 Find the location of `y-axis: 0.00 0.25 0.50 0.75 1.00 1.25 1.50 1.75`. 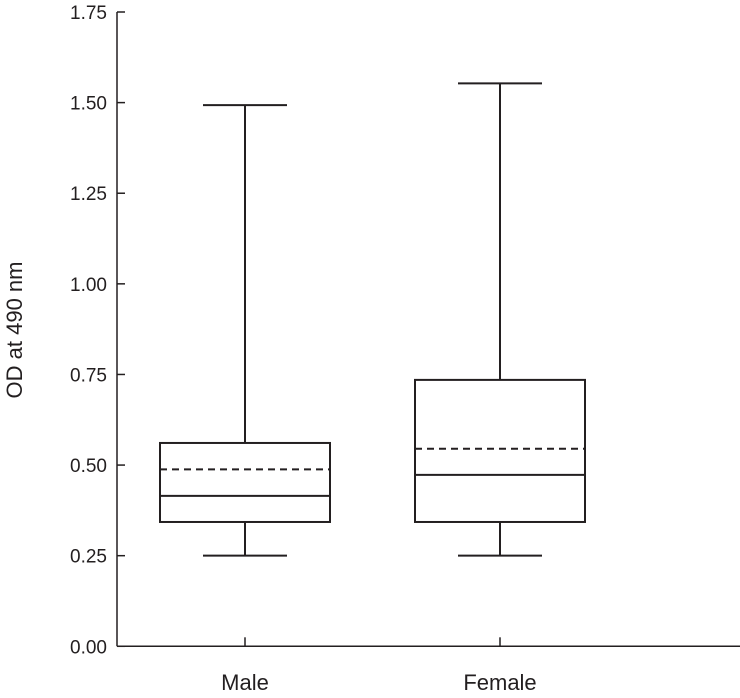

y-axis: 0.00 0.25 0.50 0.75 1.00 1.25 1.50 1.75 is located at coordinates (97, 330).